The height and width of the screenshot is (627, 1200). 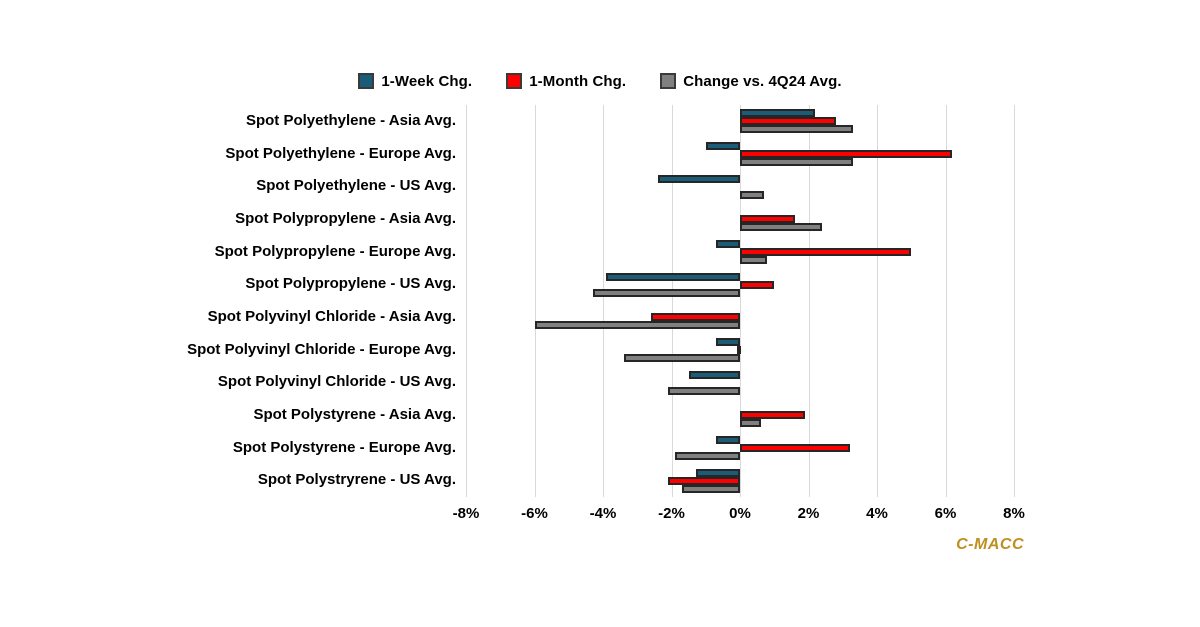 I want to click on legend-item: Change vs. 4Q24 Avg., so click(x=751, y=81).